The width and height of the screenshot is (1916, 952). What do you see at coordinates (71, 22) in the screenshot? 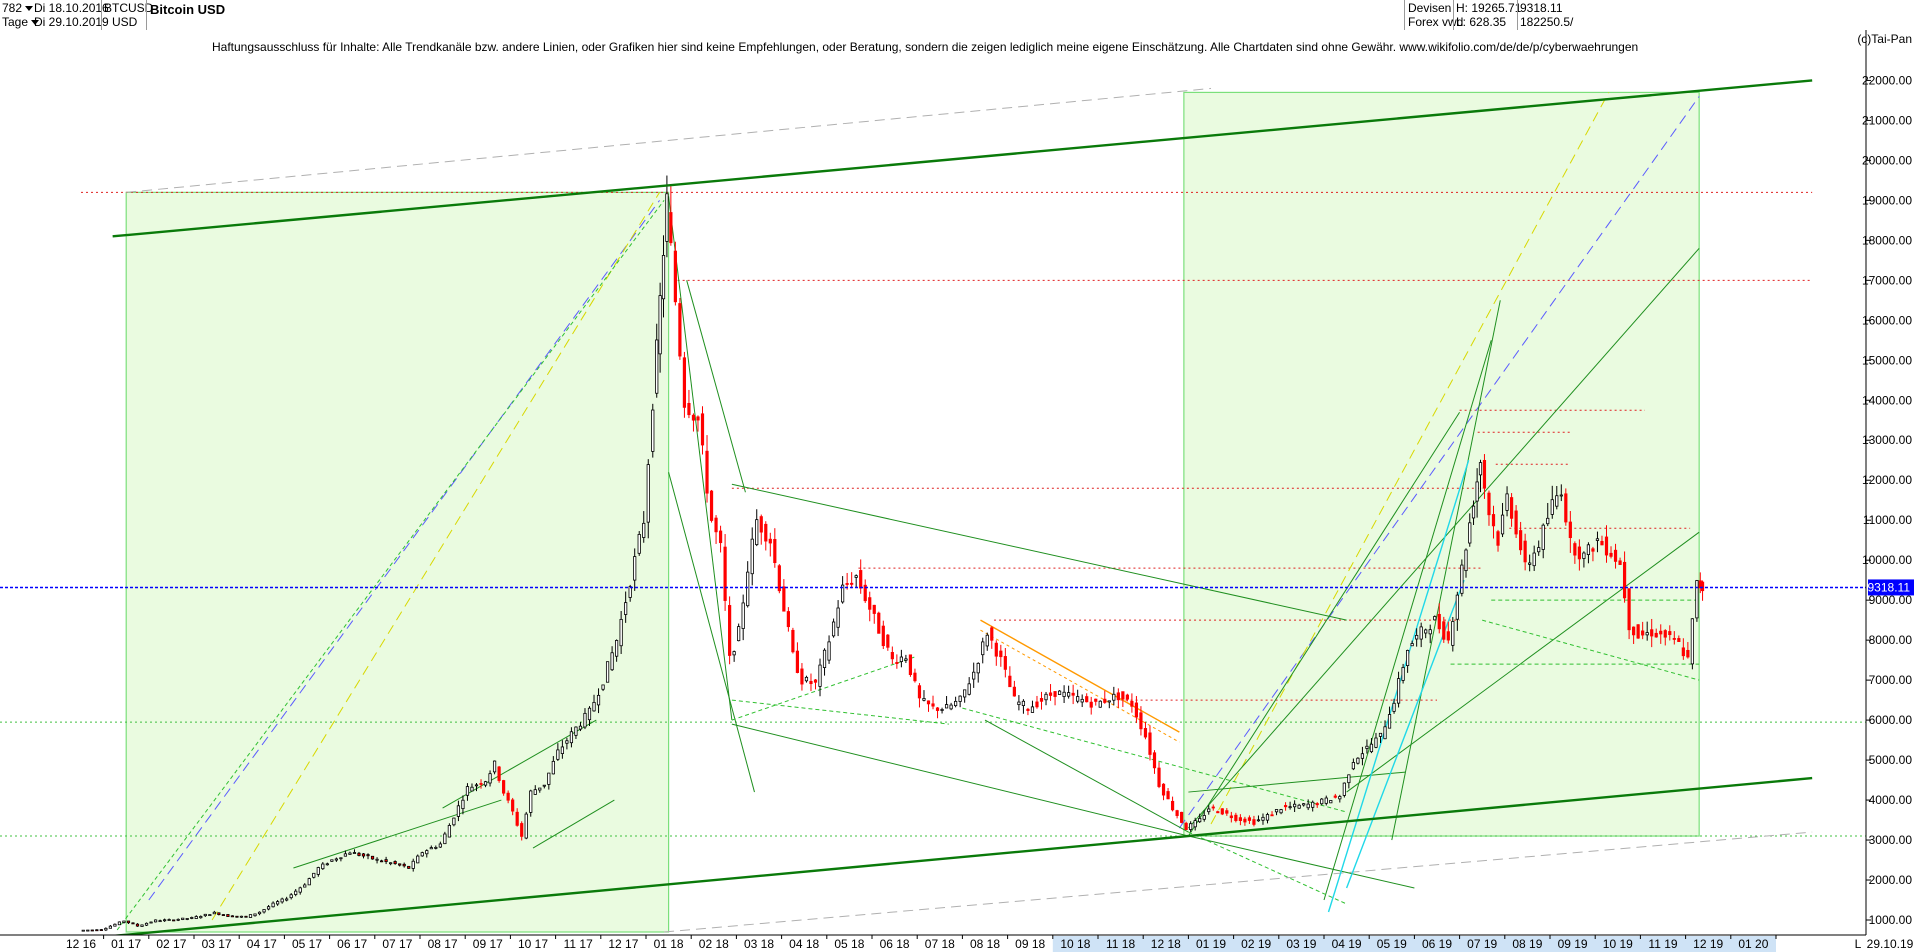
I see `to-date: Di 29.10.2019` at bounding box center [71, 22].